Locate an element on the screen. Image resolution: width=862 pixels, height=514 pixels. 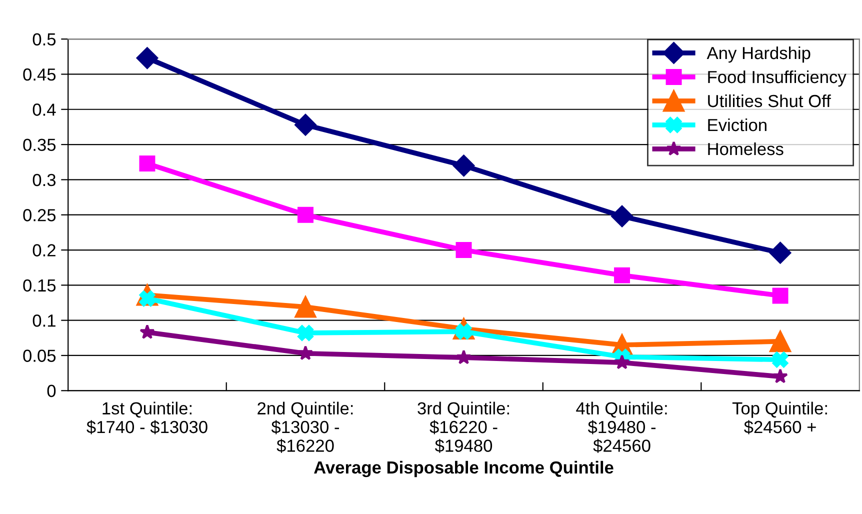
legend-label: Eviction is located at coordinates (737, 125).